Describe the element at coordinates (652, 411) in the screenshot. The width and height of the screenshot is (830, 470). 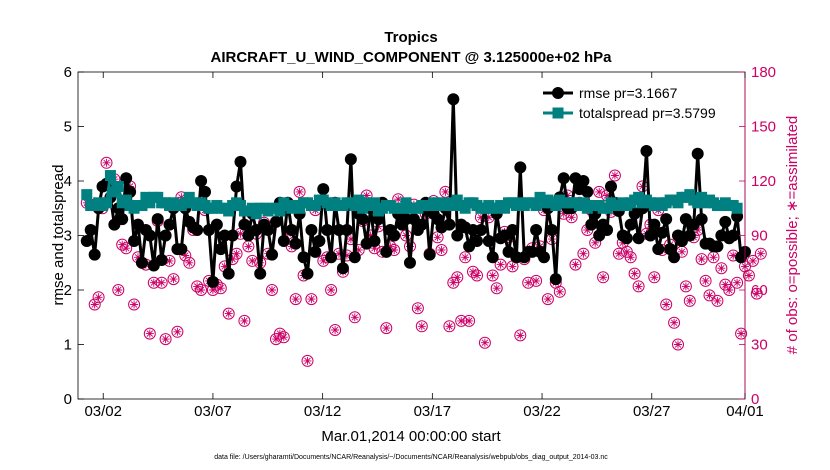
I see `x-tick-label: 03/27` at that location.